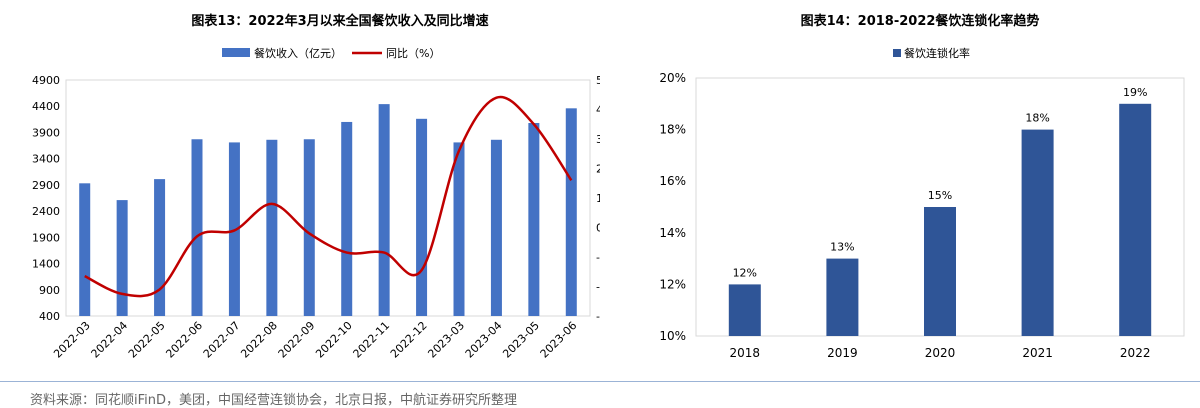 The image size is (1200, 408). I want to click on y-left-tick-label: 4400, so click(46, 106).